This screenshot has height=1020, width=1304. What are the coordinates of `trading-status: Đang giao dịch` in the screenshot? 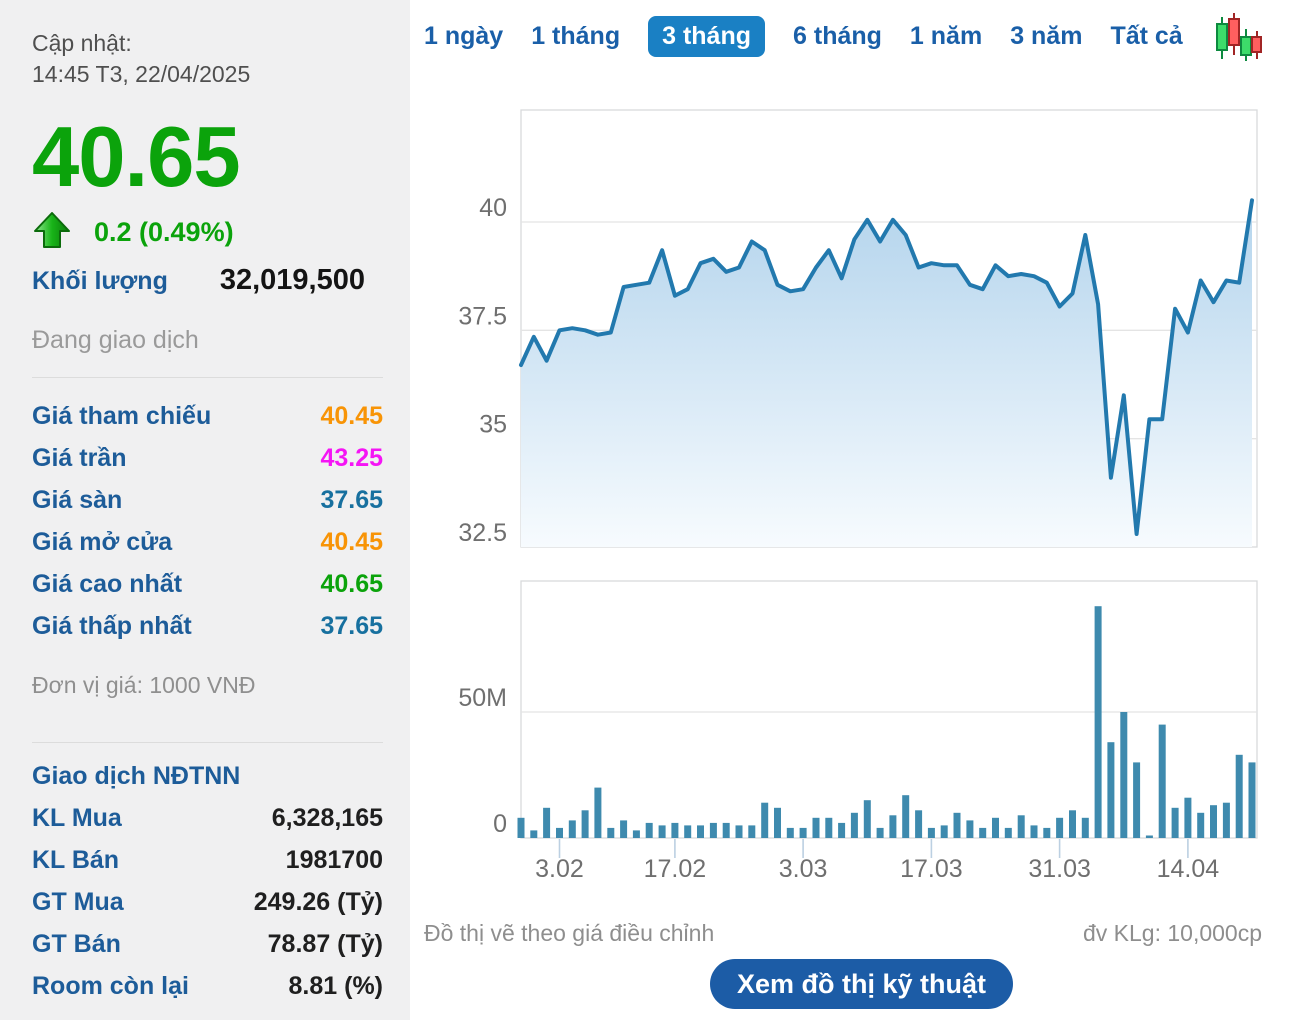 It's located at (115, 340).